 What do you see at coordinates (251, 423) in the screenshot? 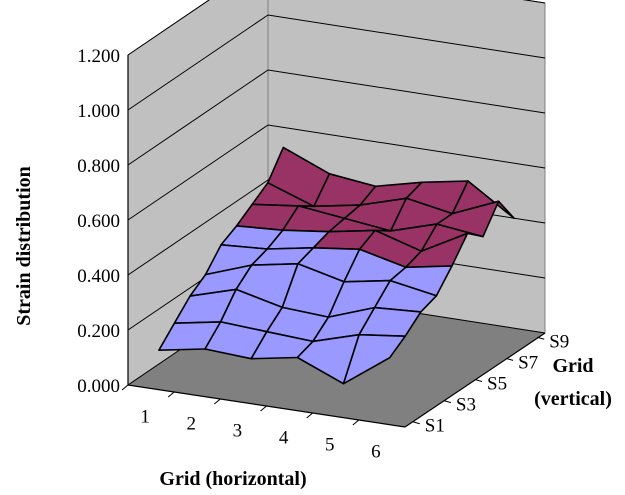
I see `x-axis-ticks: 1 2 3 4 5 6` at bounding box center [251, 423].